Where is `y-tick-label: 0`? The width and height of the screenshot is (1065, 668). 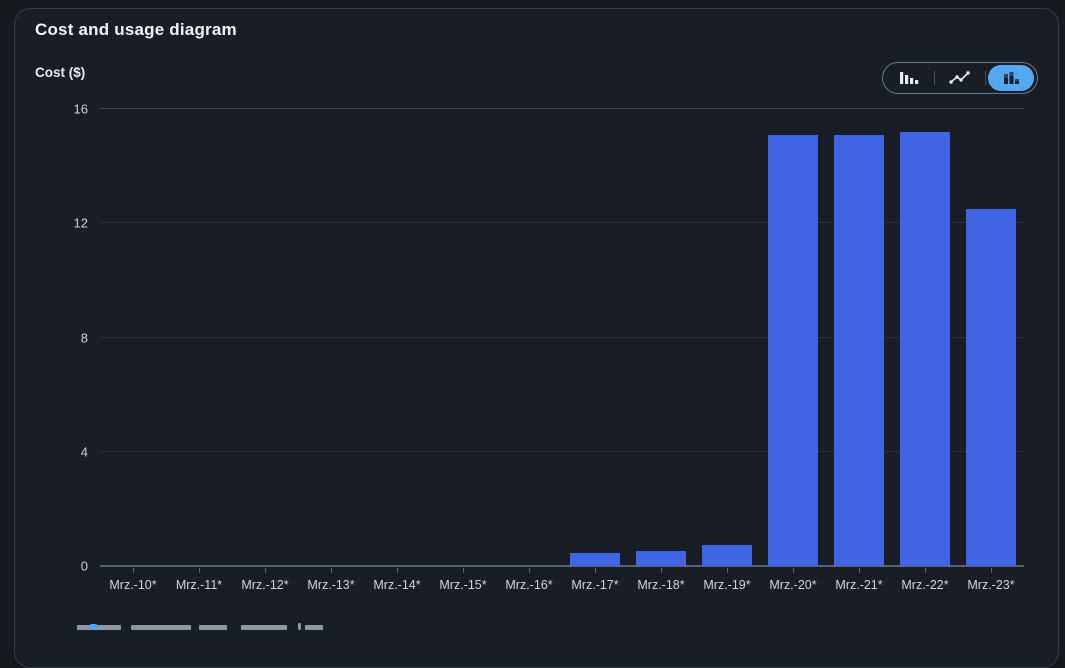 y-tick-label: 0 is located at coordinates (84, 566).